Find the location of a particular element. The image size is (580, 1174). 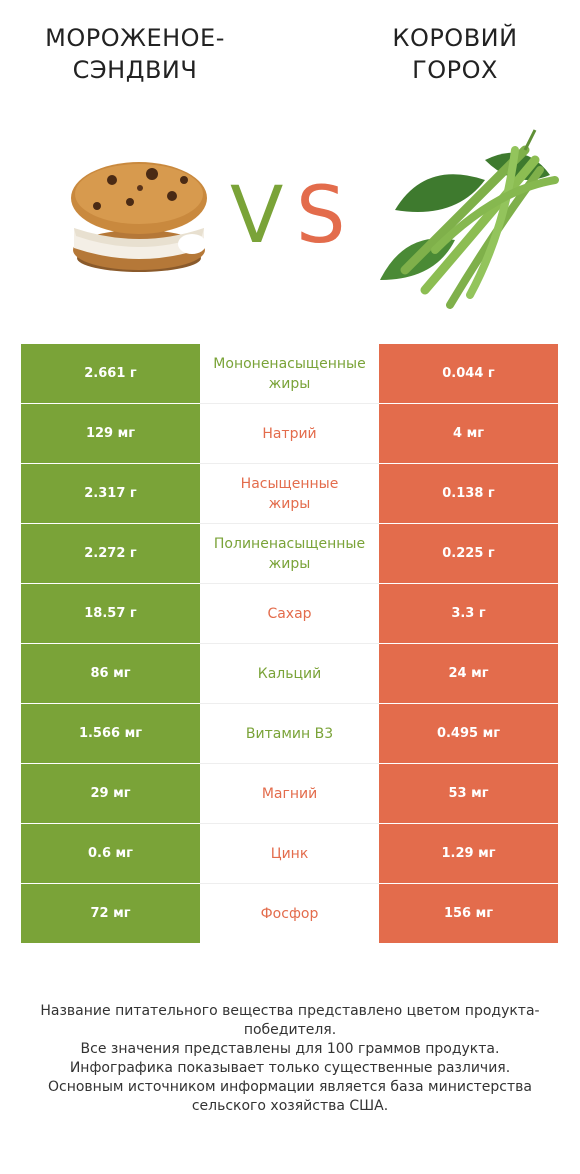

nutrient-name: Фосфор is located at coordinates (289, 914).